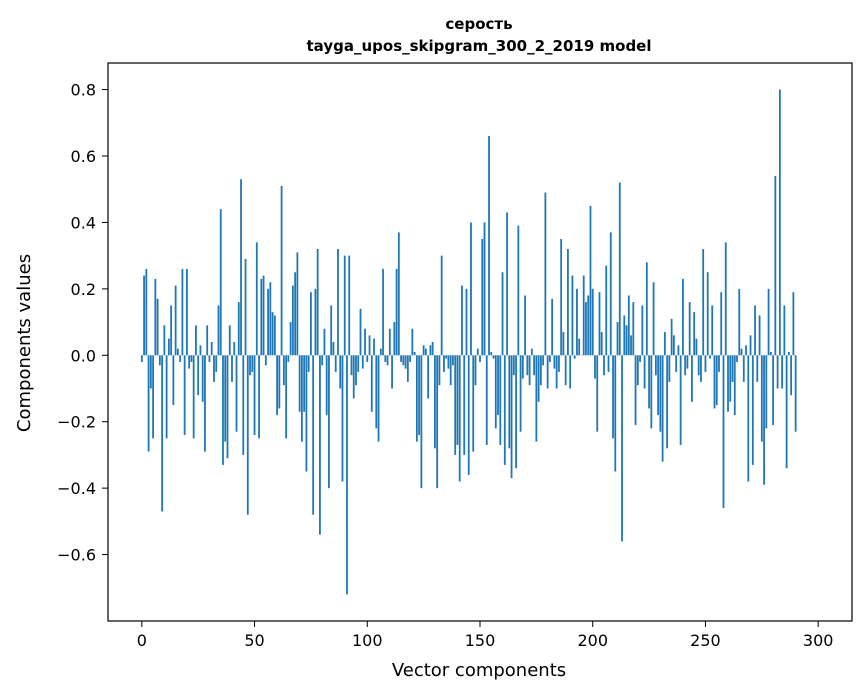  What do you see at coordinates (142, 640) in the screenshot?
I see `x-tick-label: 0` at bounding box center [142, 640].